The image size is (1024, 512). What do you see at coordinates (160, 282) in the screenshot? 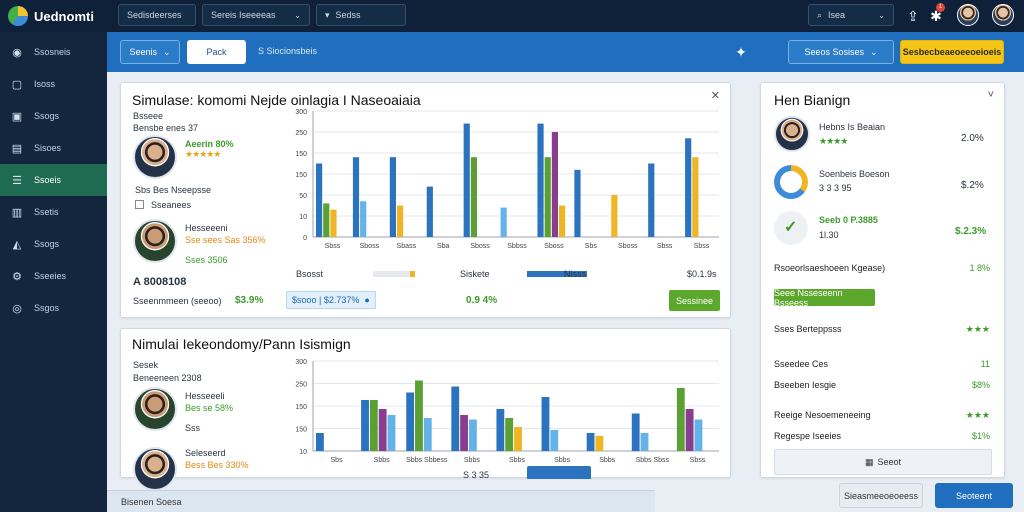
I see `total-label: A 8008108` at bounding box center [160, 282].